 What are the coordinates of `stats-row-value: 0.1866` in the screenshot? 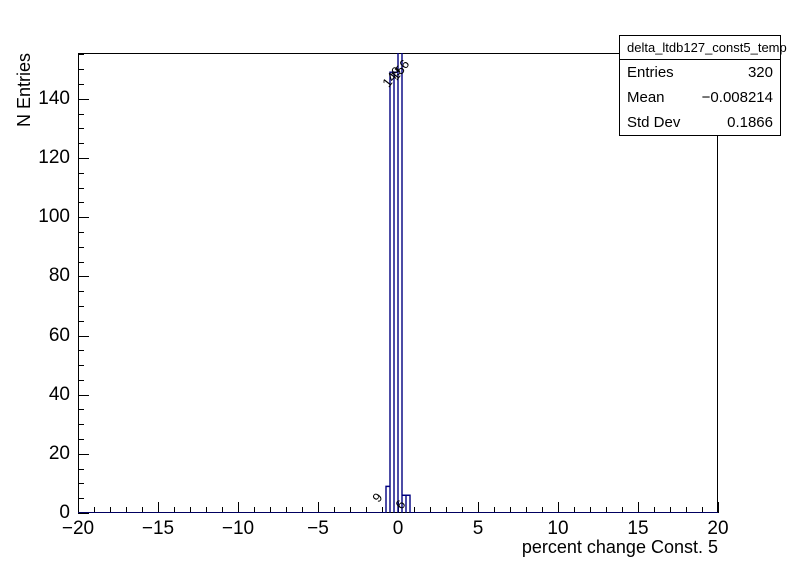 It's located at (750, 122).